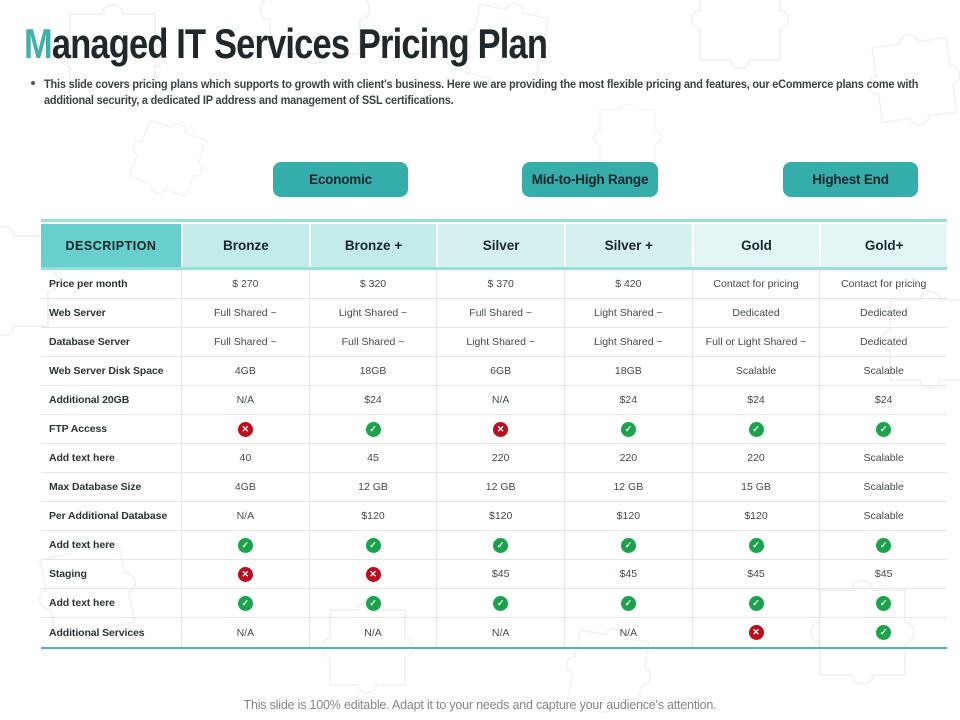 The height and width of the screenshot is (720, 960). I want to click on table-row: Add text here 40 45 220 220 220 Scalable, so click(494, 458).